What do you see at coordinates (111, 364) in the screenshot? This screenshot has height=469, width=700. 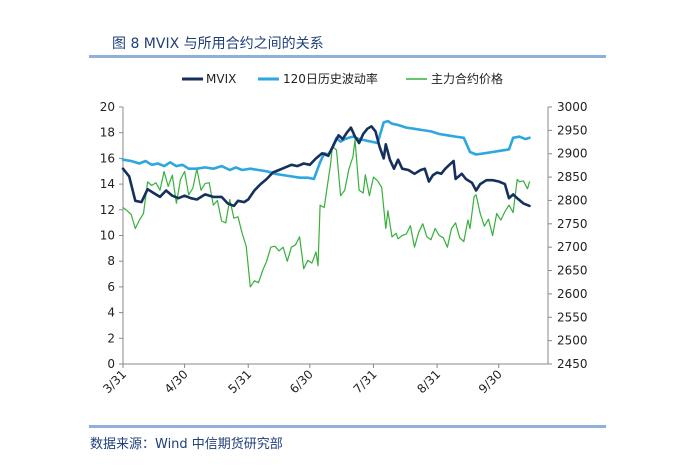 I see `y-left-tick-label: 0` at bounding box center [111, 364].